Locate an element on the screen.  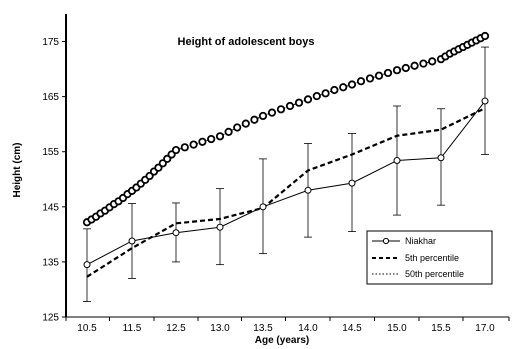
legend-marker-niakhar is located at coordinates (386, 241).